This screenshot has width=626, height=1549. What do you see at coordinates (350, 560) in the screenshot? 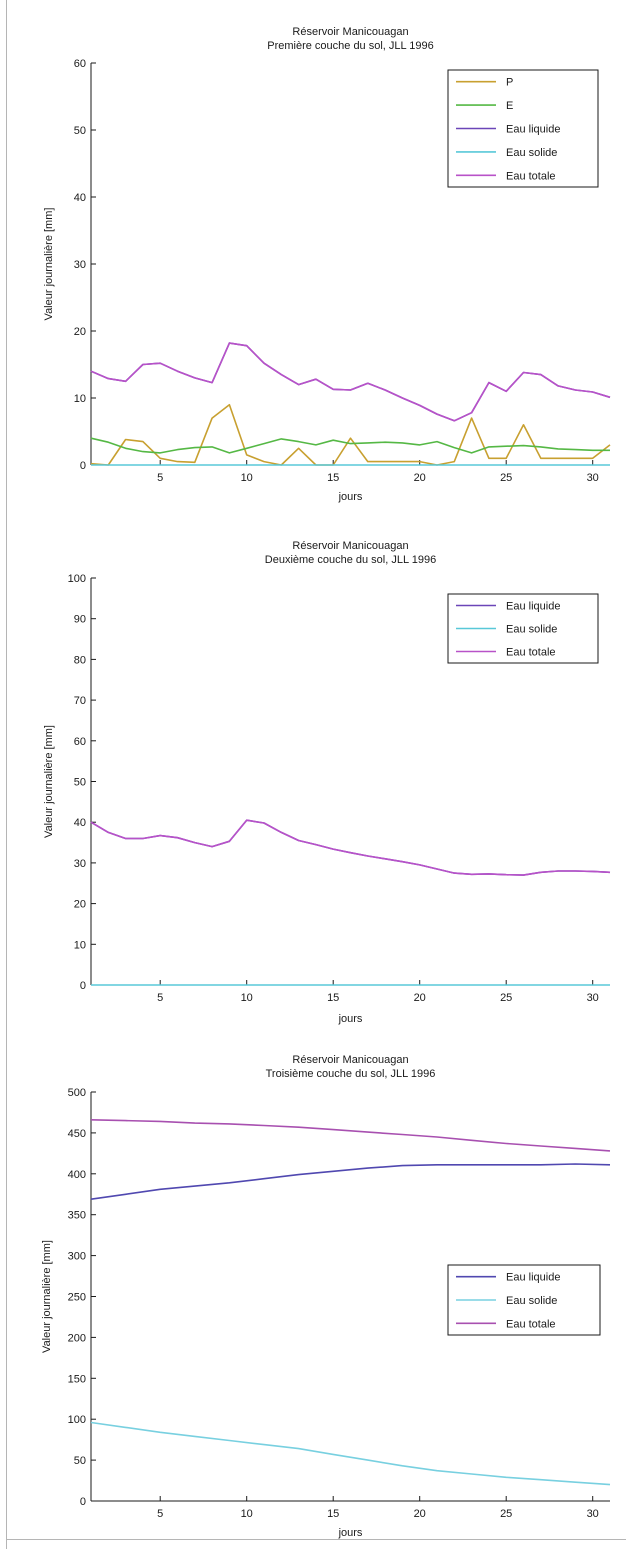
I see `chart-subtitle-2: Deuxième couche du sol, JLL 1996` at bounding box center [350, 560].